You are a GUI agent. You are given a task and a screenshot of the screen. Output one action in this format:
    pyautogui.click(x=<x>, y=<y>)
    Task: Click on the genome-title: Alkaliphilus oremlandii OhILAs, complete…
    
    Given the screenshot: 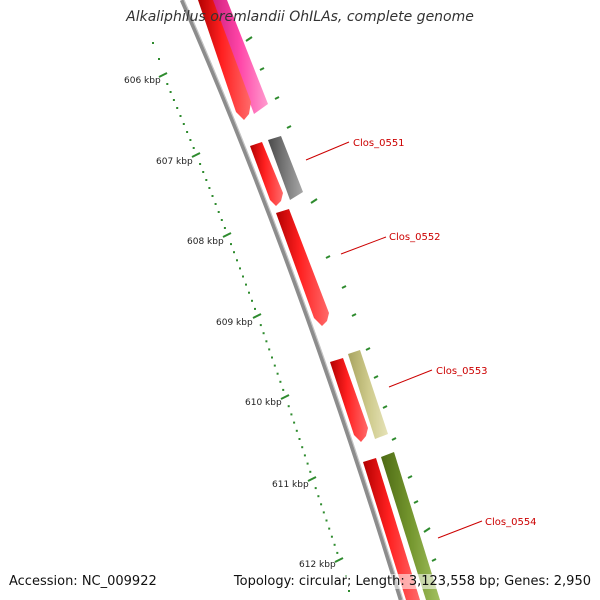 What is the action you would take?
    pyautogui.click(x=300, y=17)
    